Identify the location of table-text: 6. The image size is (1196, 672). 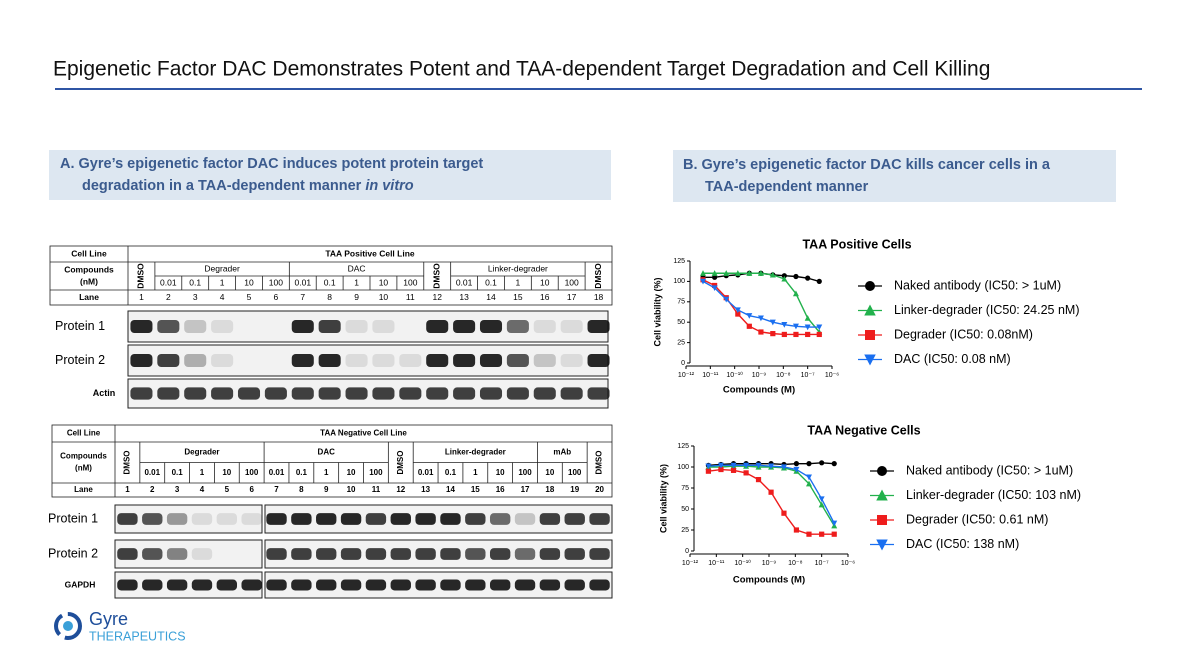
(276, 297).